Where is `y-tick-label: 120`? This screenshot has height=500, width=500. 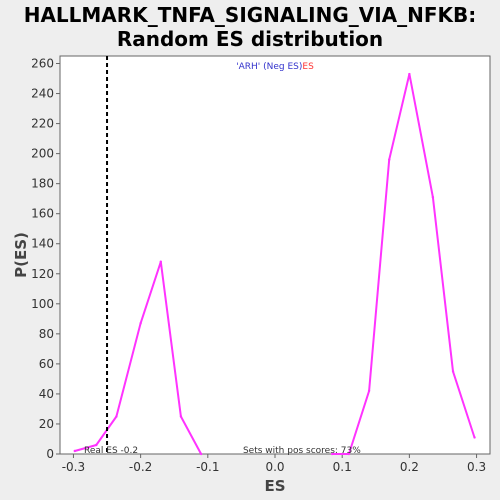 y-tick-label: 120 is located at coordinates (42, 274).